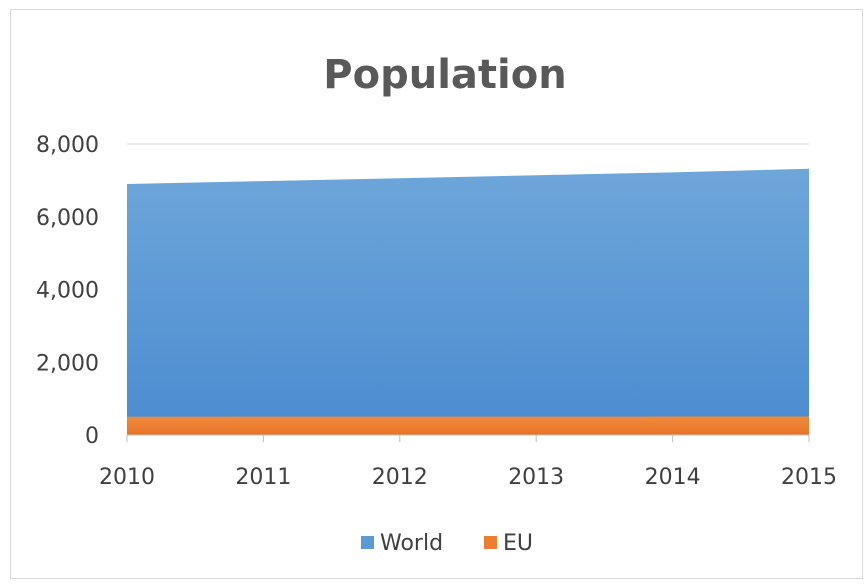 The image size is (867, 585). I want to click on x-tick-label: 2010, so click(127, 477).